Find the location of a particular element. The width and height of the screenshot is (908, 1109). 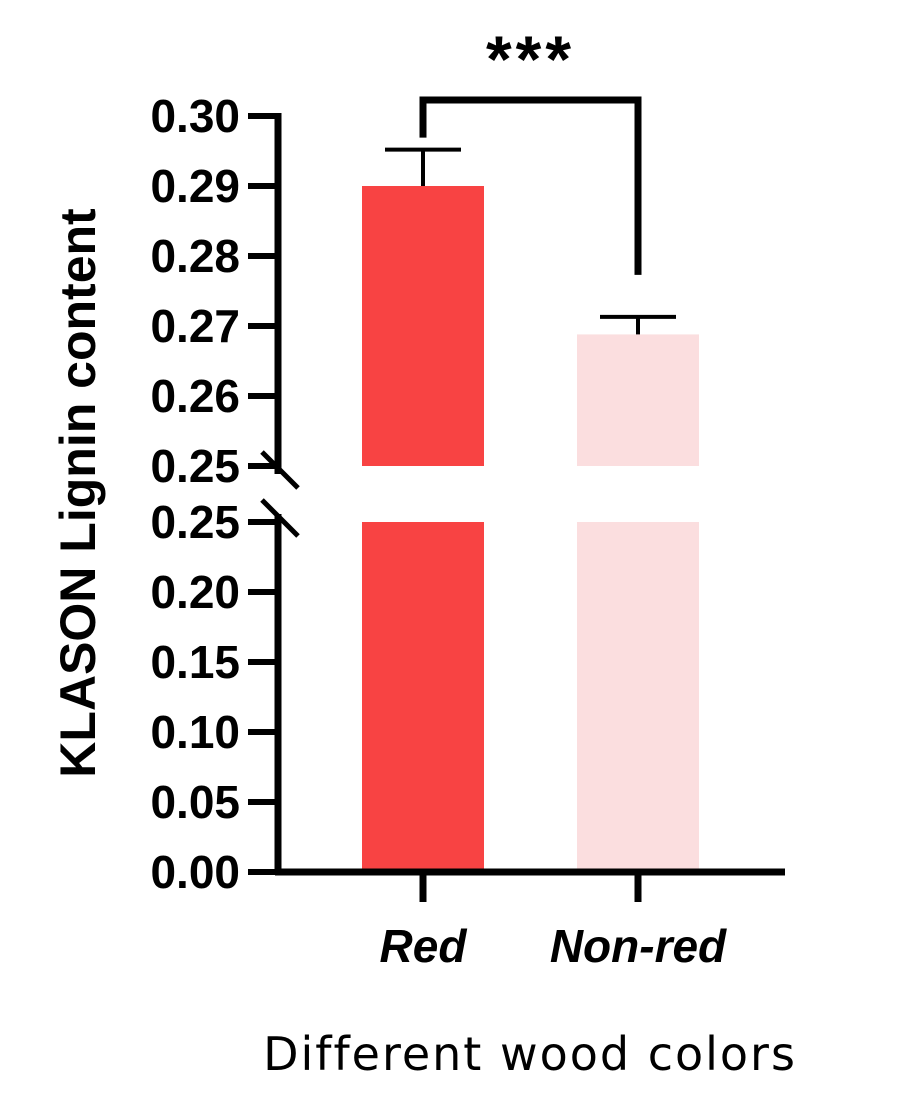

bar-non-red-upper is located at coordinates (638, 400).